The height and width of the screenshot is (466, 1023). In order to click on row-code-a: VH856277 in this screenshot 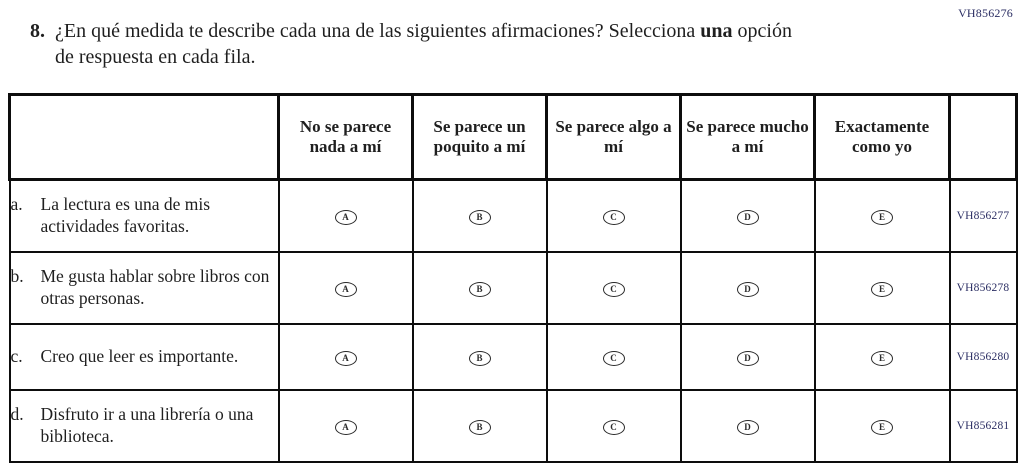, I will do `click(983, 215)`.